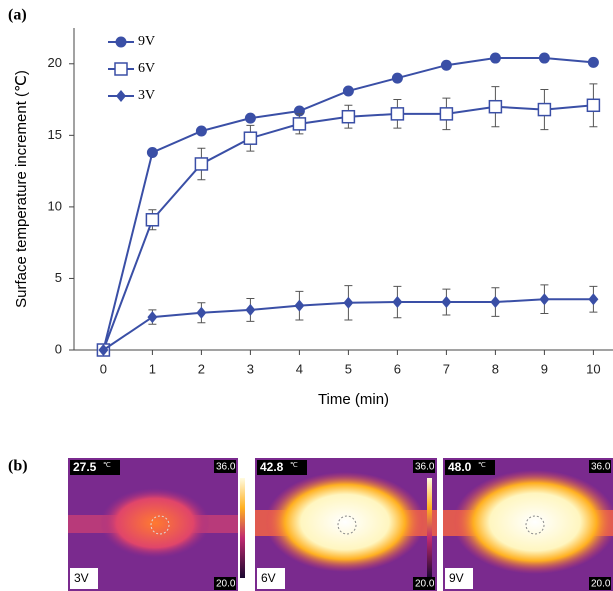  What do you see at coordinates (58, 277) in the screenshot?
I see `y-tick-label: 5` at bounding box center [58, 277].